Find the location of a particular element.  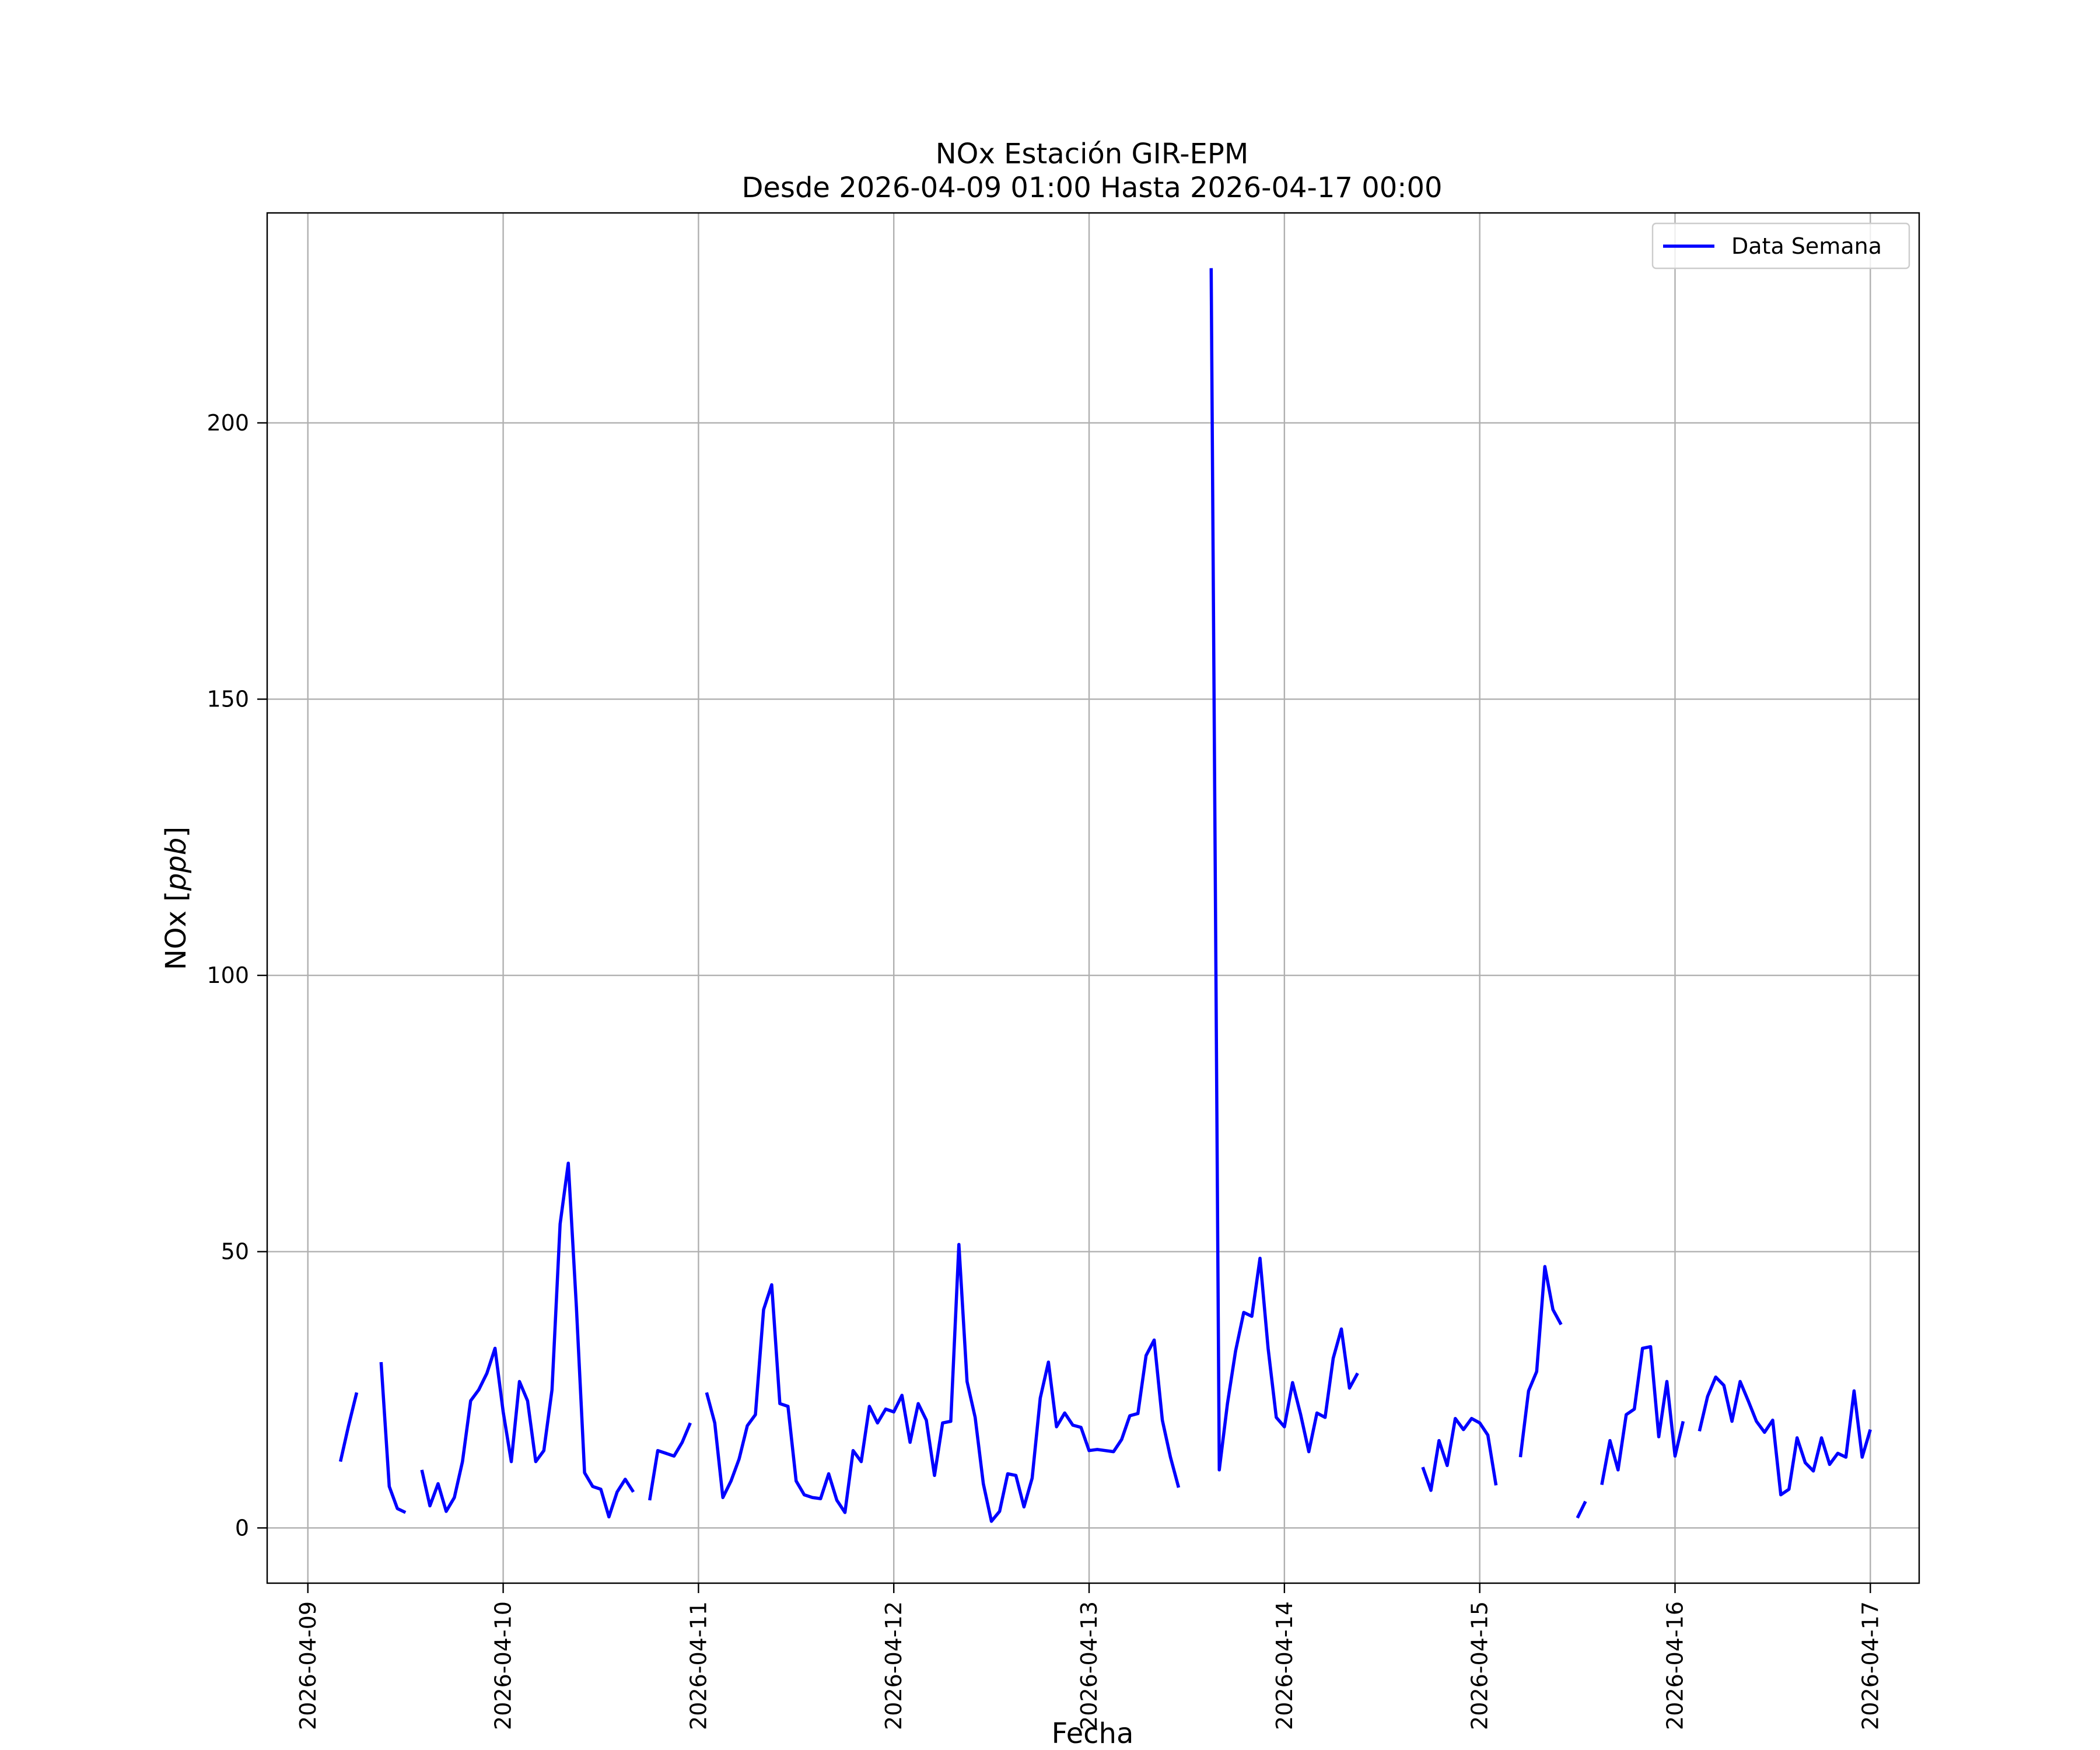

x-tick-label: 2026-04-11 is located at coordinates (698, 1665).